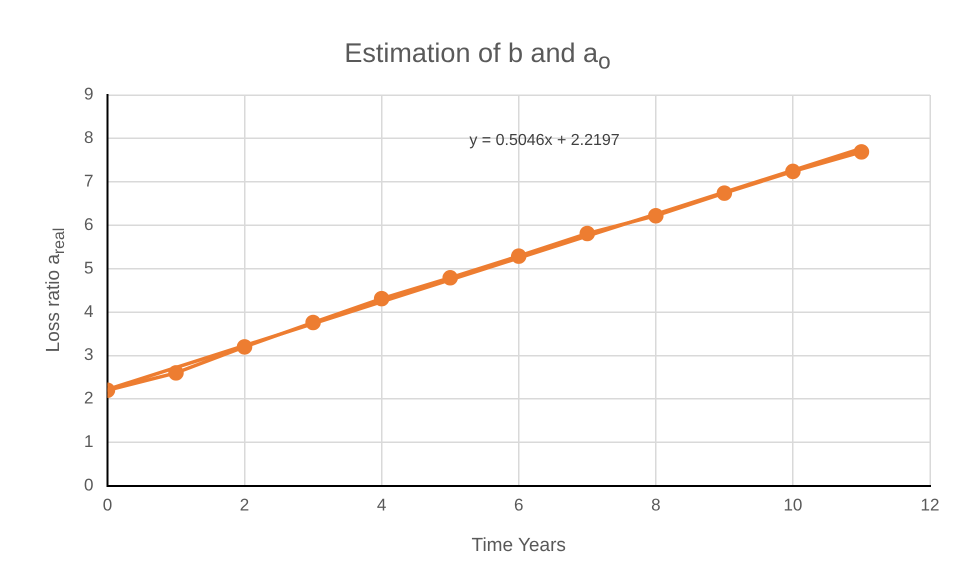 The height and width of the screenshot is (581, 955). Describe the element at coordinates (89, 181) in the screenshot. I see `y-tick-label: 7` at that location.